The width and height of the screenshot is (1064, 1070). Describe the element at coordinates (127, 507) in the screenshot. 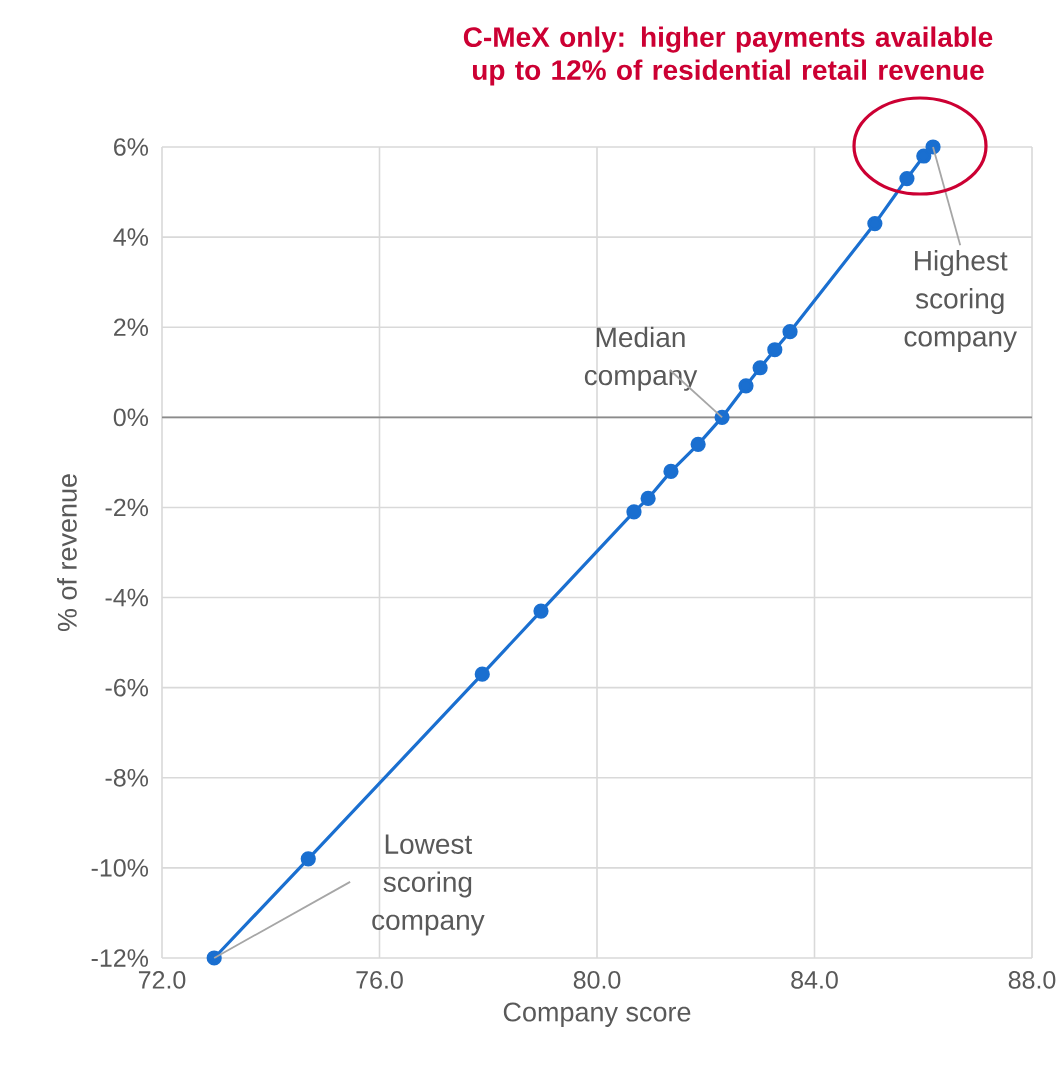

I see `y-tick-label: -2%` at that location.